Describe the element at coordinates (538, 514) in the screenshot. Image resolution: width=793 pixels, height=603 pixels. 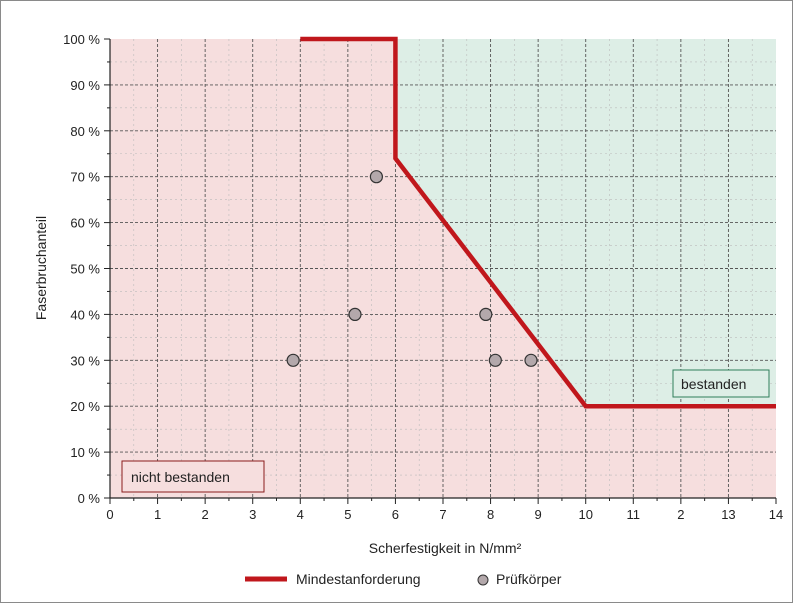
I see `x-tick-label: 9` at that location.